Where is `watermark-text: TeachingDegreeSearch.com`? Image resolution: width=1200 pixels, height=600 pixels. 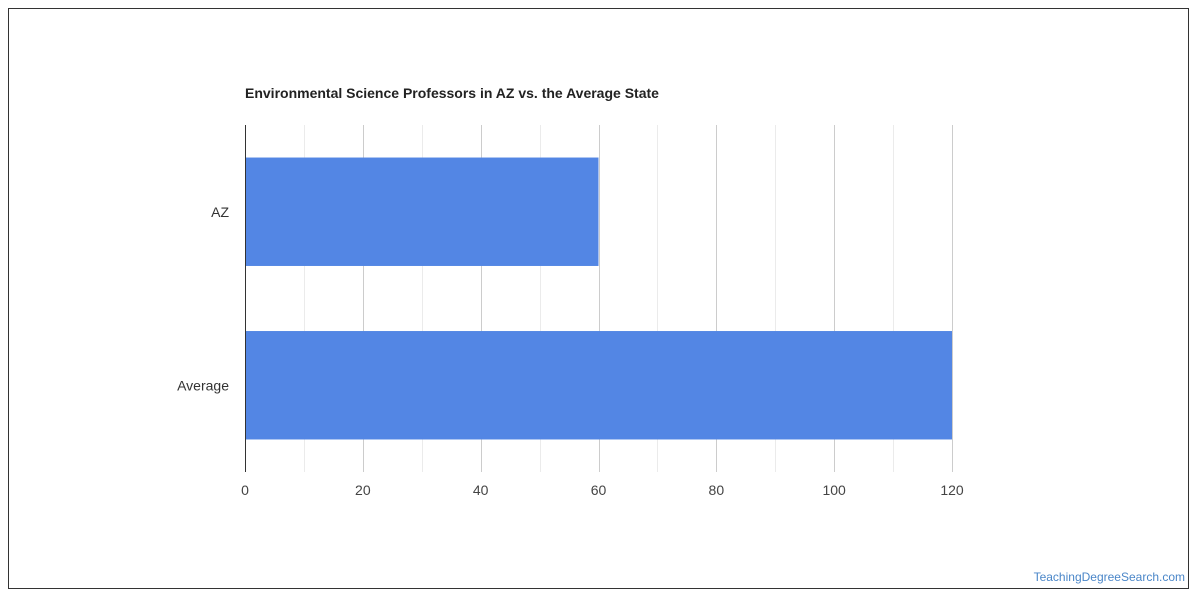
watermark-text: TeachingDegreeSearch.com is located at coordinates (1109, 577).